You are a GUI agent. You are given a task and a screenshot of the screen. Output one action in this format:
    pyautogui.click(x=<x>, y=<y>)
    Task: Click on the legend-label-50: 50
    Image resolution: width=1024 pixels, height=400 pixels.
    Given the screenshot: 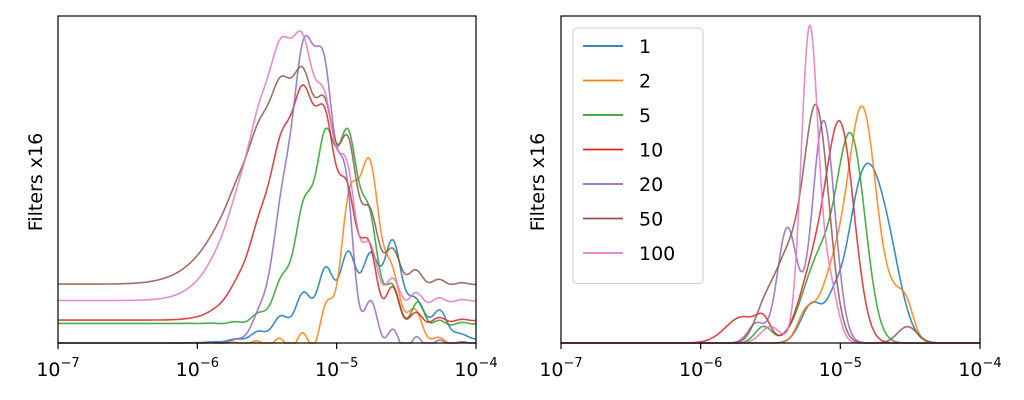 What is the action you would take?
    pyautogui.click(x=651, y=220)
    